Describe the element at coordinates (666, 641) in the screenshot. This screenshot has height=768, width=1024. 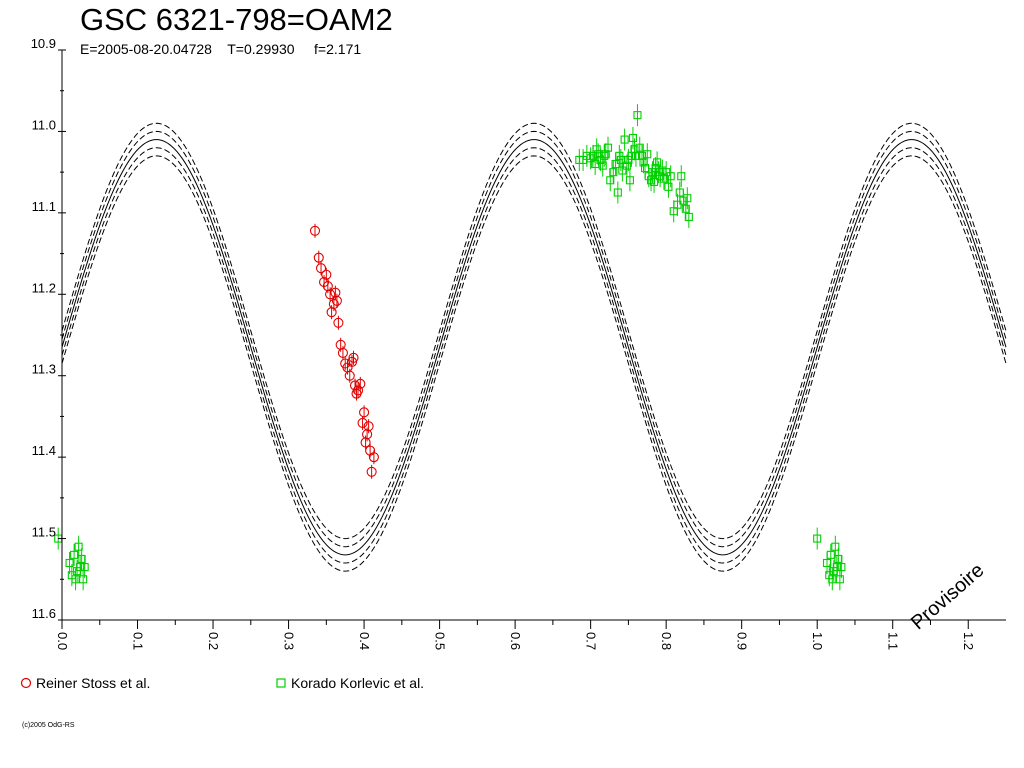
I see `x-tick-label: 0.8` at that location.